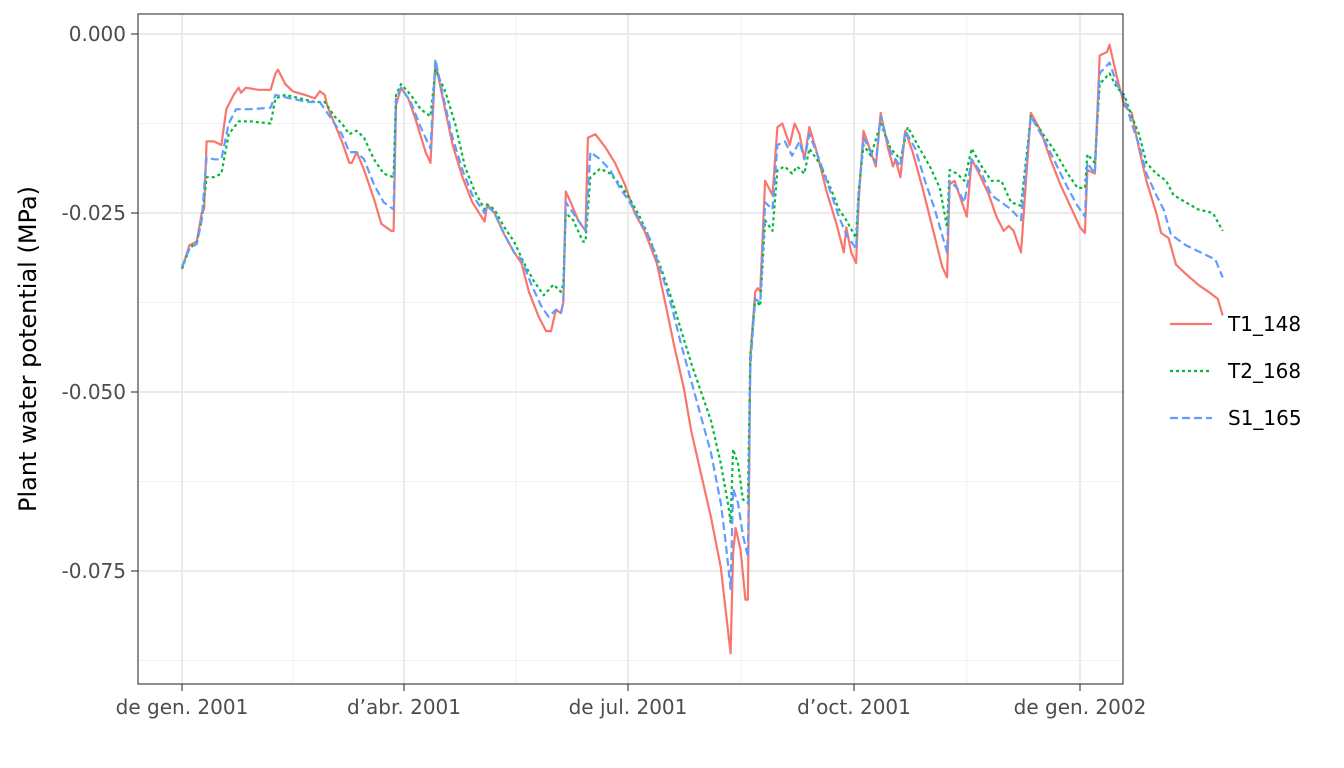 This screenshot has height=768, width=1344. I want to click on x-tick-label: de gen. 2001, so click(182, 707).